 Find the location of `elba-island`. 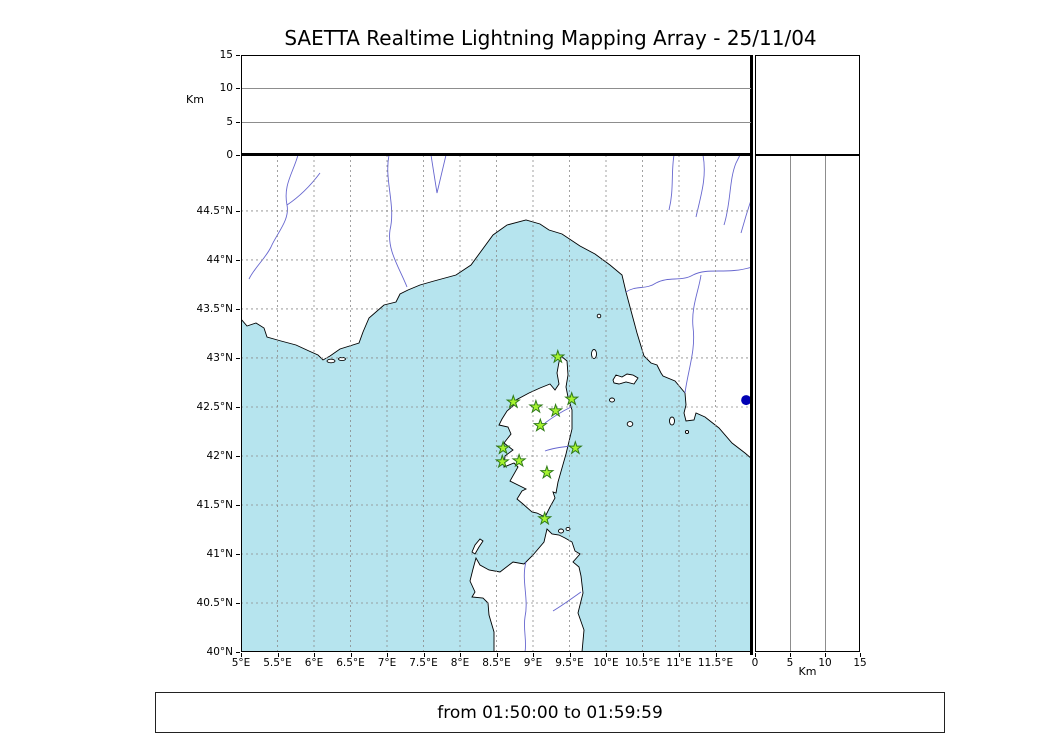

elba-island is located at coordinates (625, 379).